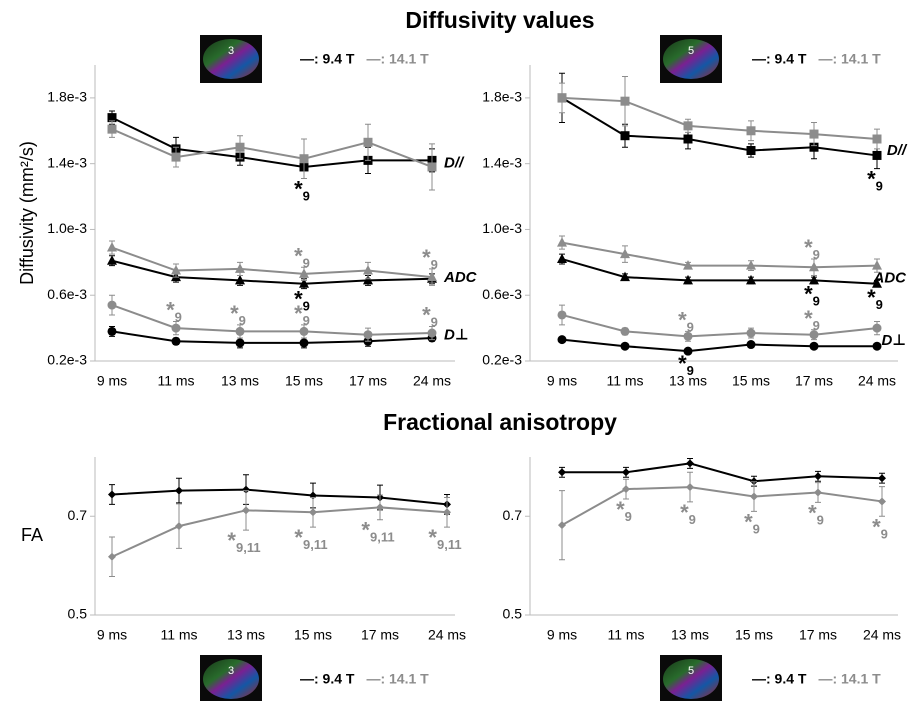  Describe the element at coordinates (380, 635) in the screenshot. I see `x-tick-label: 17 ms` at that location.